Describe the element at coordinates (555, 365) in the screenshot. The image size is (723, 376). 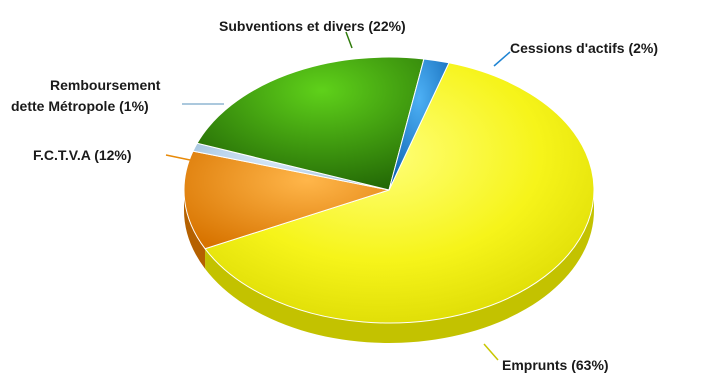
I see `slice-label-emprunts: Emprunts (63%)` at that location.